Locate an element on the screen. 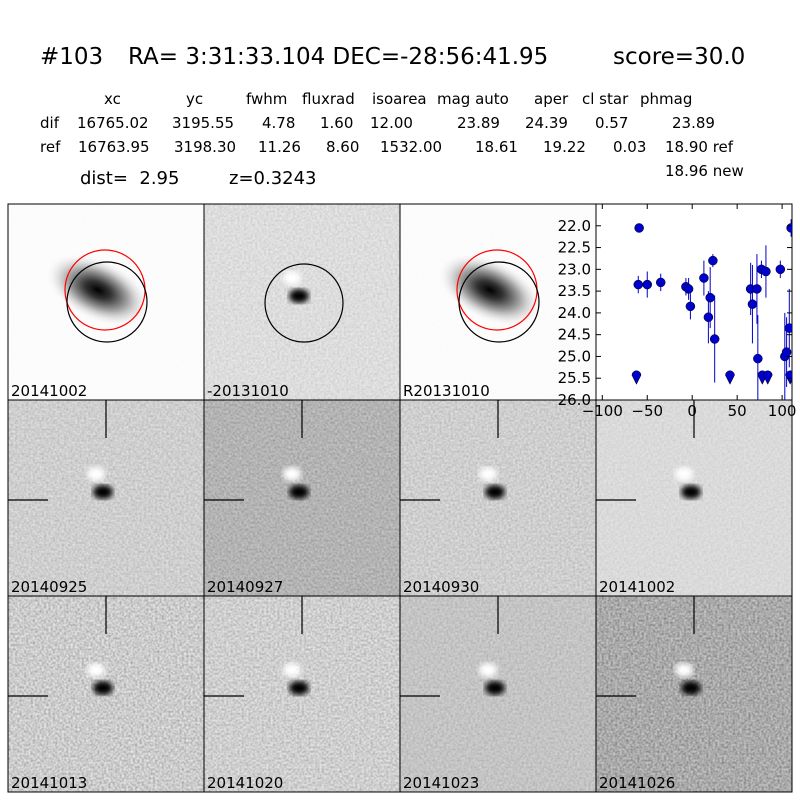 The width and height of the screenshot is (800, 800). table-cell: 16765.02 is located at coordinates (113, 123).